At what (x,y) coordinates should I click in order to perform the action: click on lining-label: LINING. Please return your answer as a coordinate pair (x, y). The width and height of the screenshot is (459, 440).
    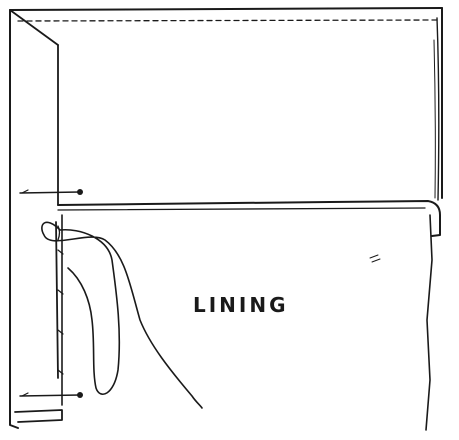
    Looking at the image, I should click on (241, 305).